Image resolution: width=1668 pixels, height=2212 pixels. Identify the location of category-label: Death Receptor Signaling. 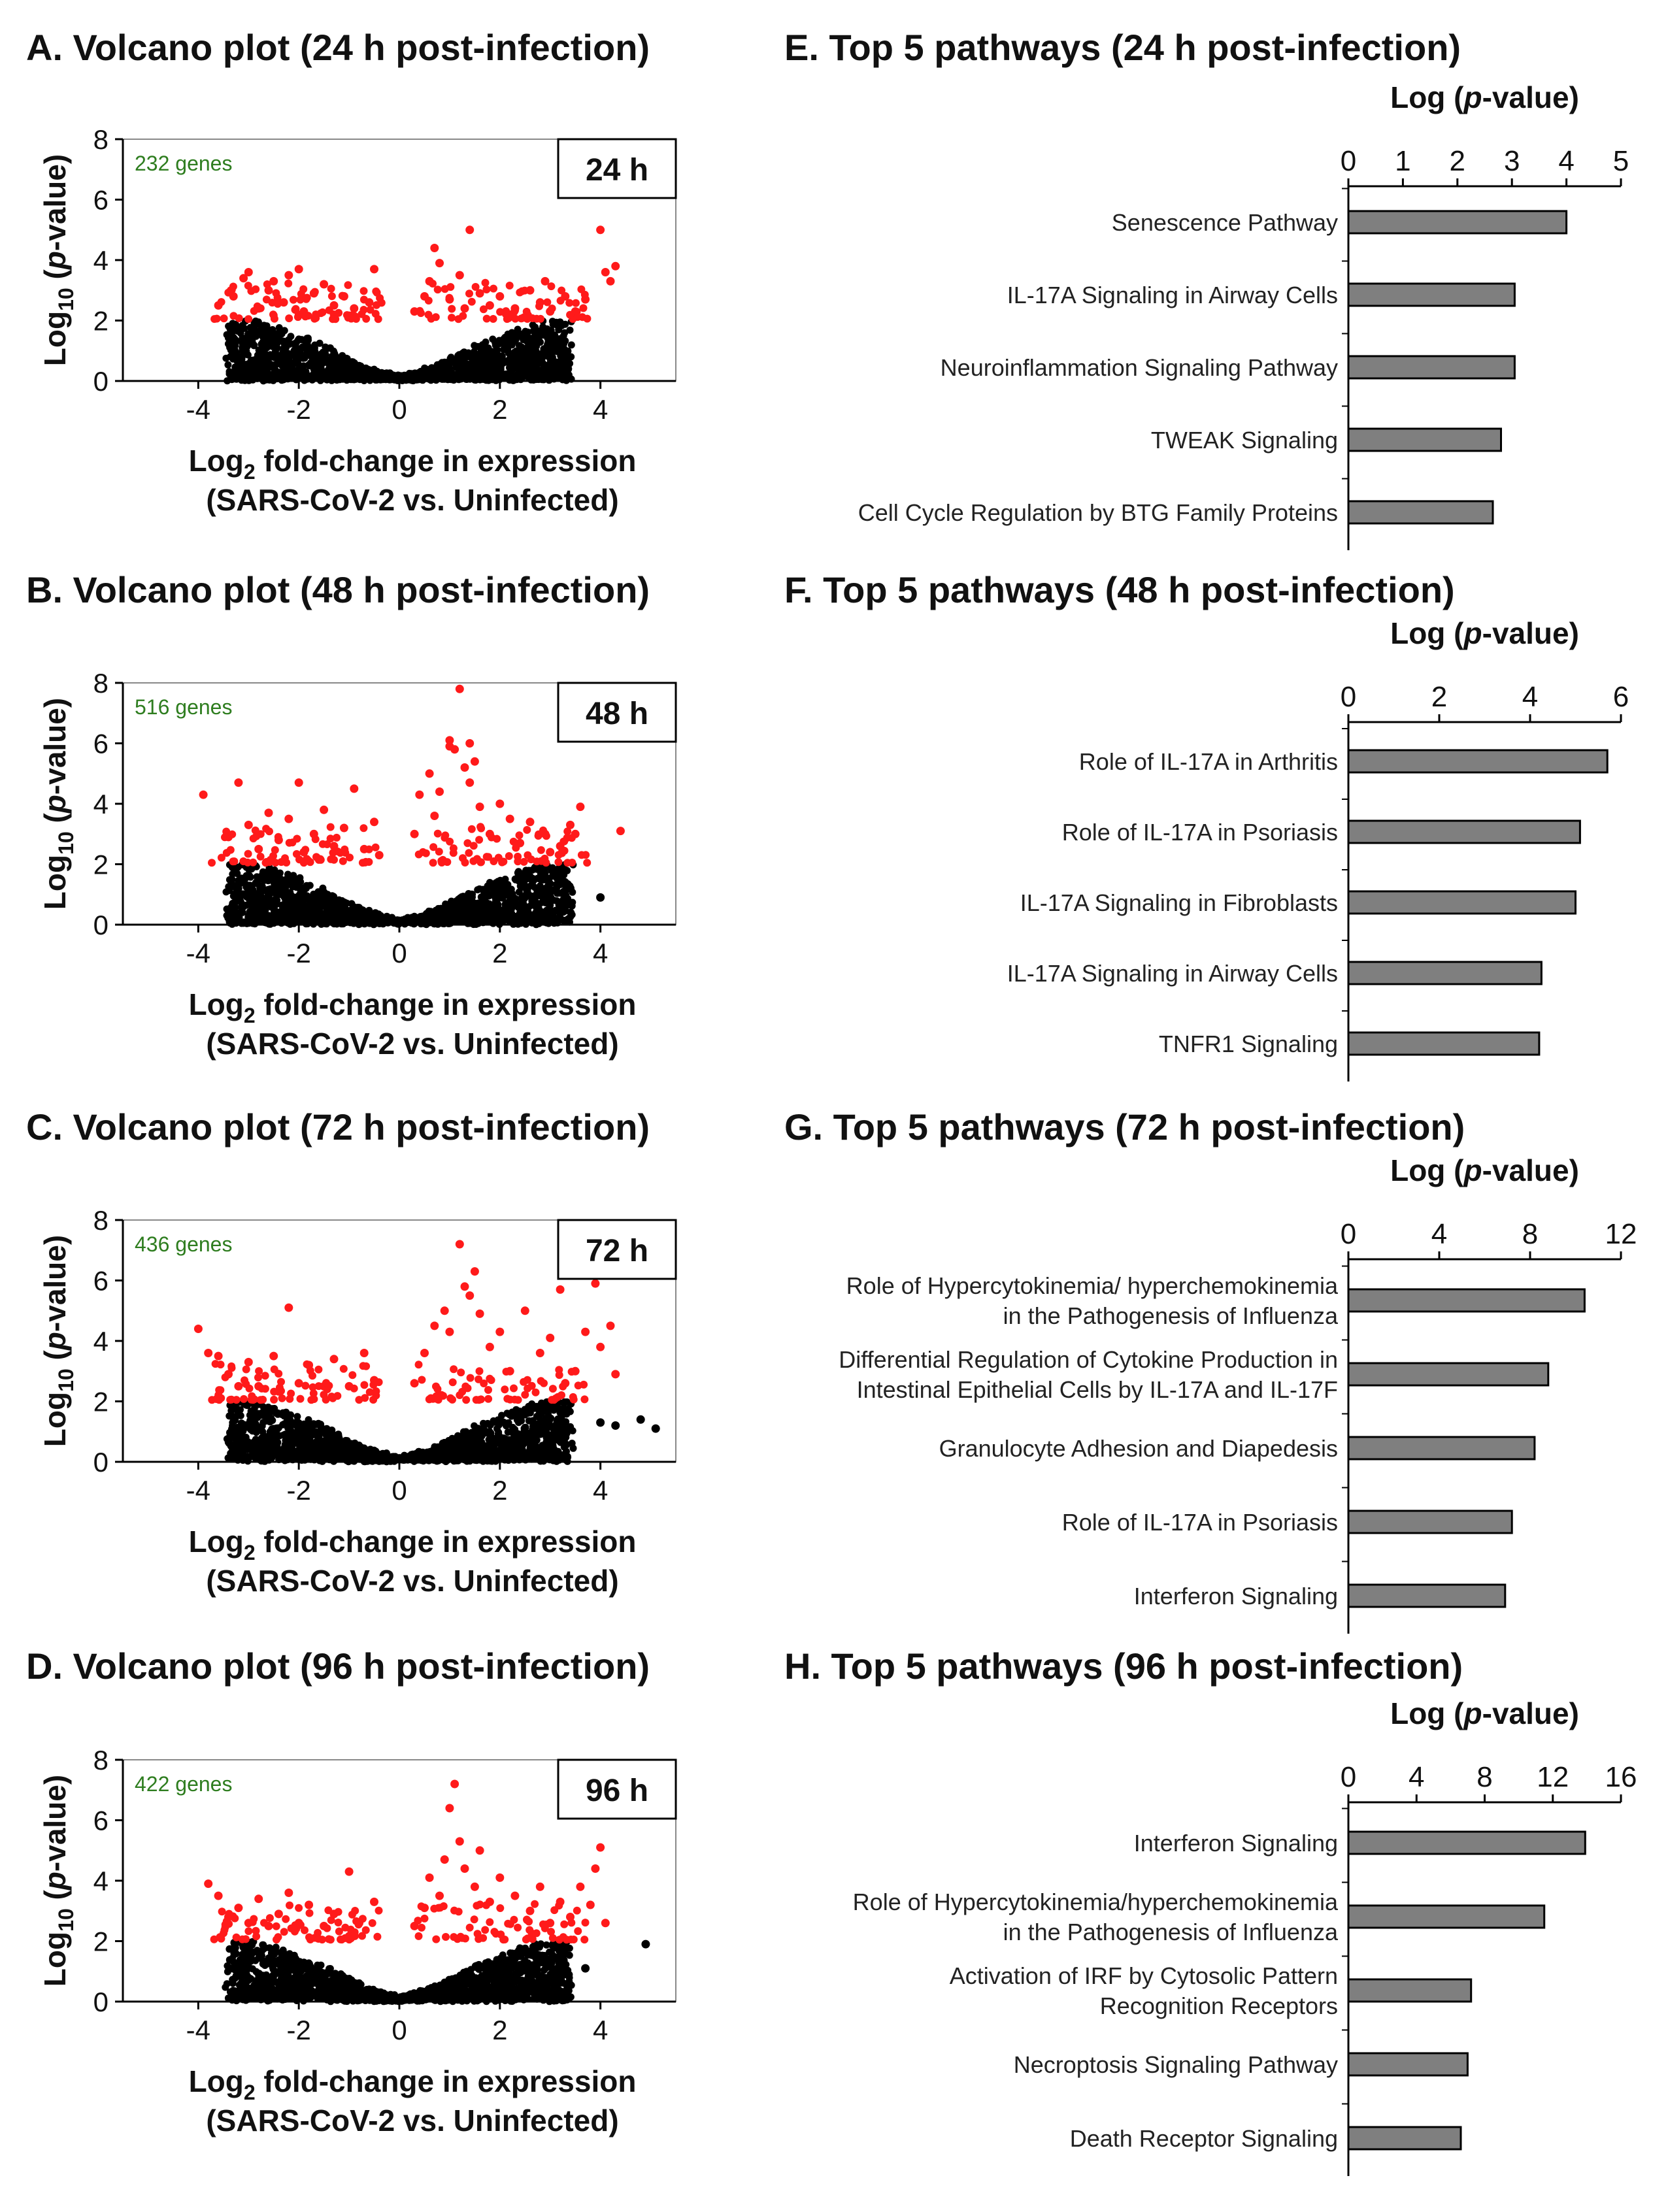
(1204, 2138).